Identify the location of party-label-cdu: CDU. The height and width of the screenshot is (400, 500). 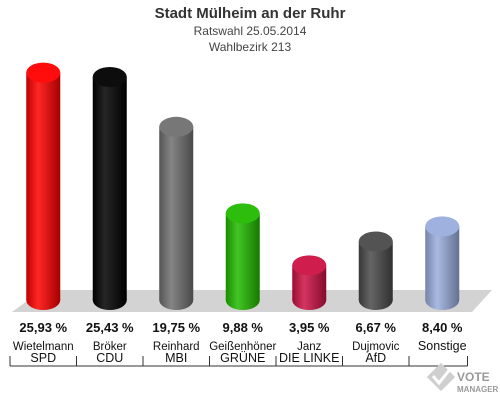
(109, 358).